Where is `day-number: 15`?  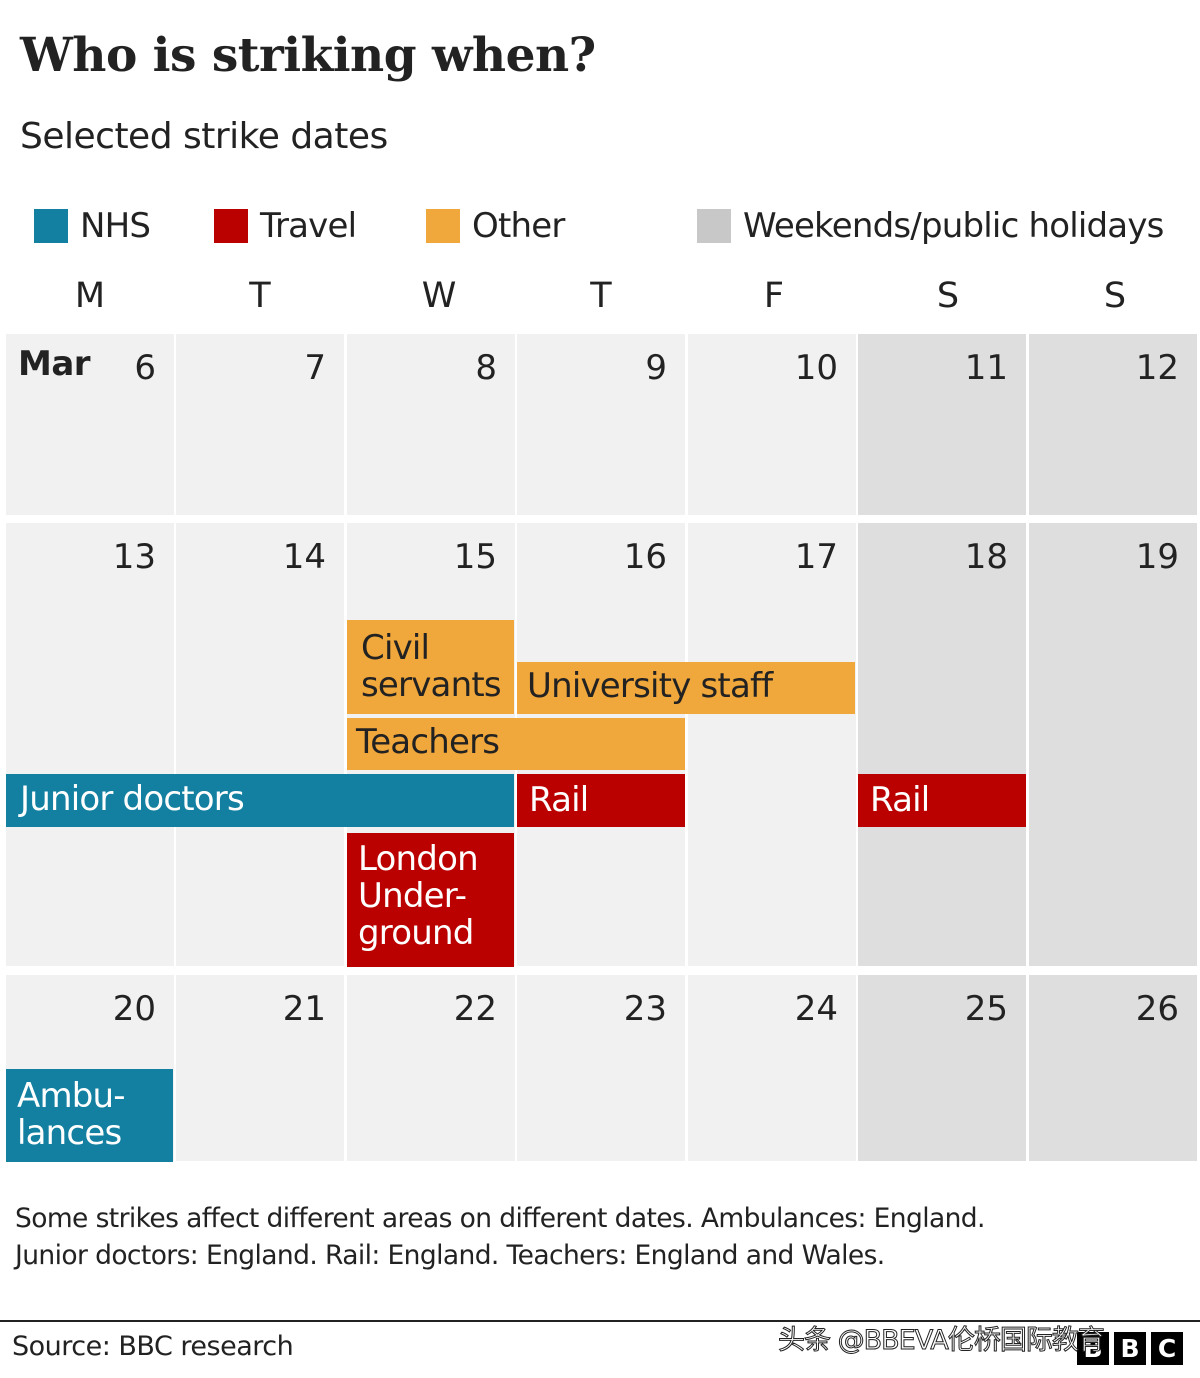
day-number: 15 is located at coordinates (475, 557).